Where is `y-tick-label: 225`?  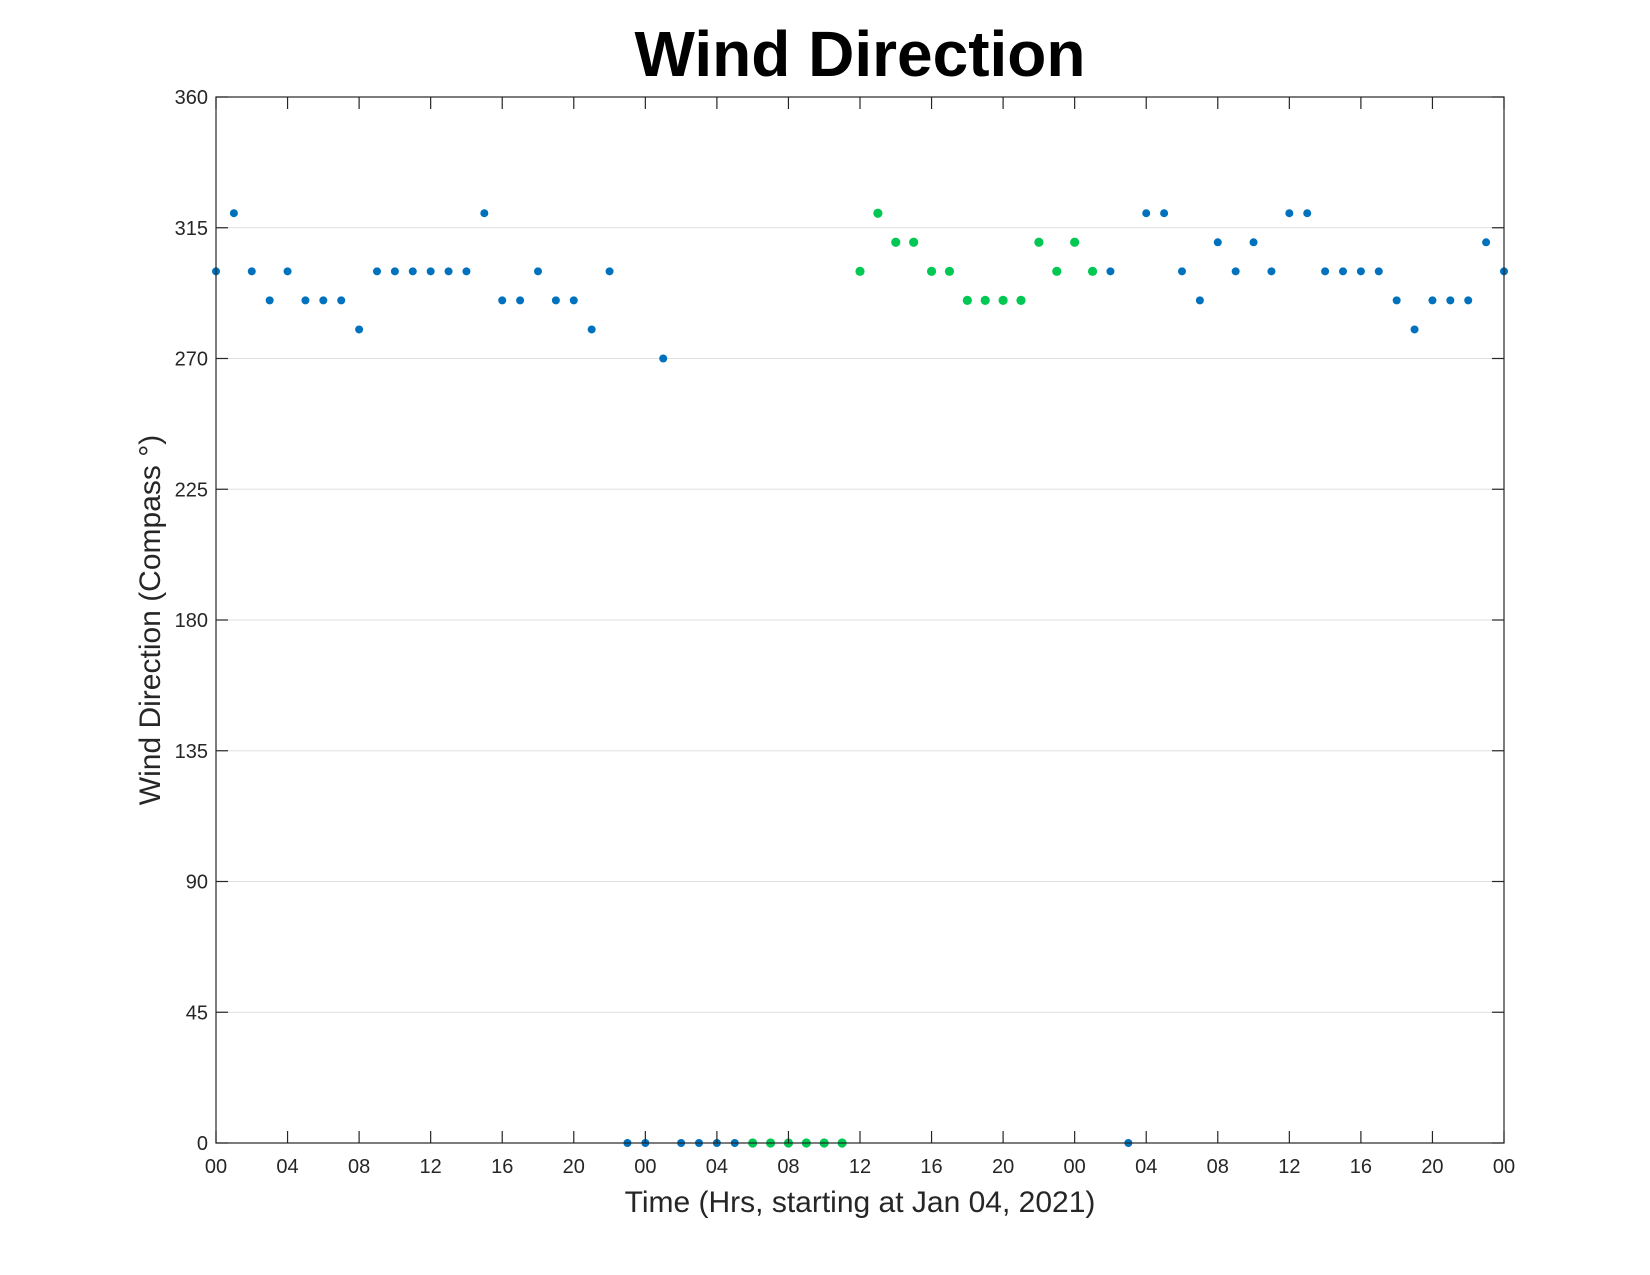
y-tick-label: 225 is located at coordinates (191, 490).